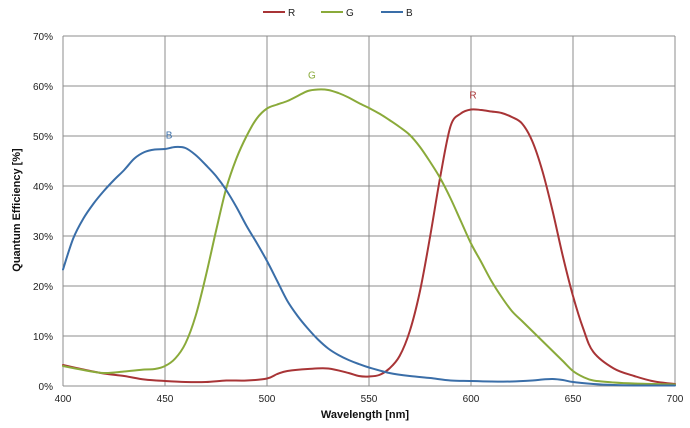 The image size is (690, 428). Describe the element at coordinates (321, 106) in the screenshot. I see `peak-labels: R G B` at that location.